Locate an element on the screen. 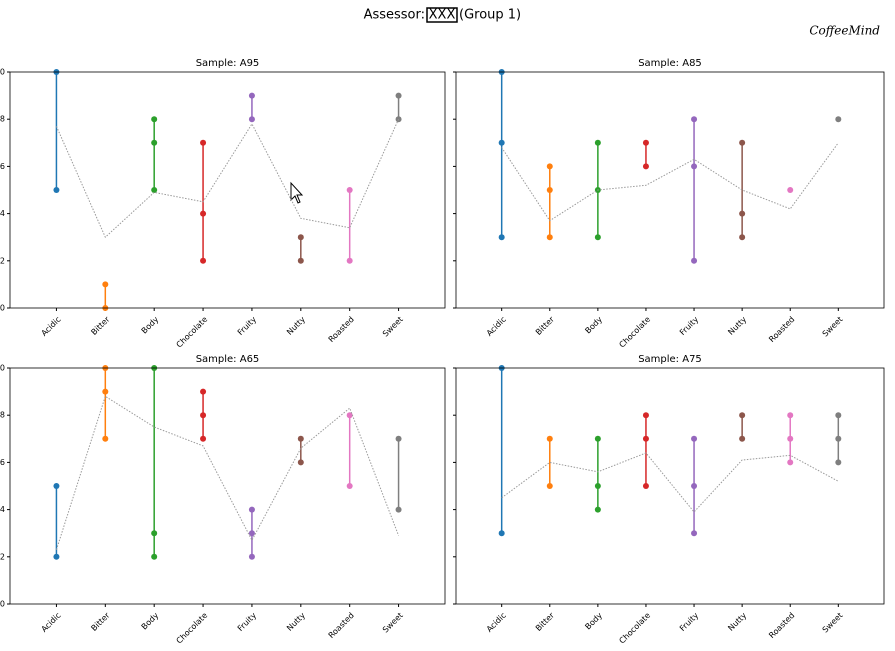  panel-title: Sample: A75 is located at coordinates (670, 359).